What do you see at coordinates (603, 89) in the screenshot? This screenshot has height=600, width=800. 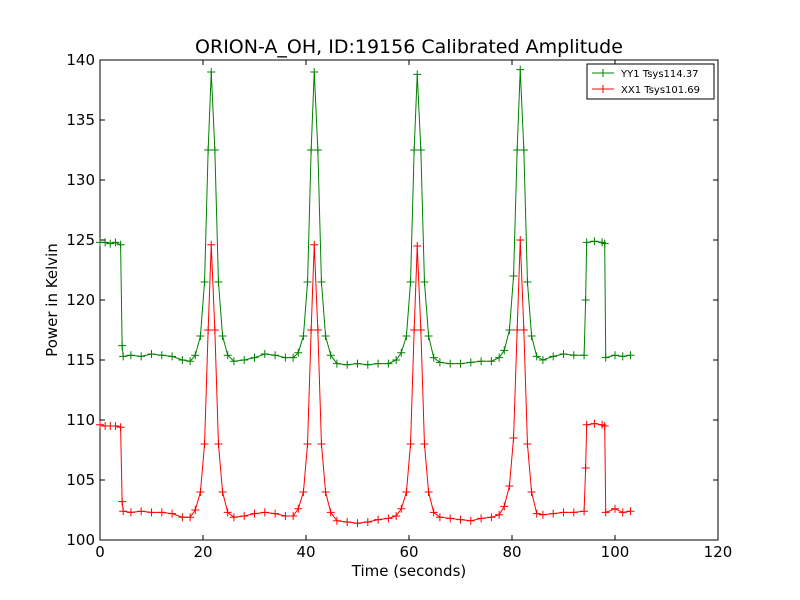 I see `legend-marker-xx1` at bounding box center [603, 89].